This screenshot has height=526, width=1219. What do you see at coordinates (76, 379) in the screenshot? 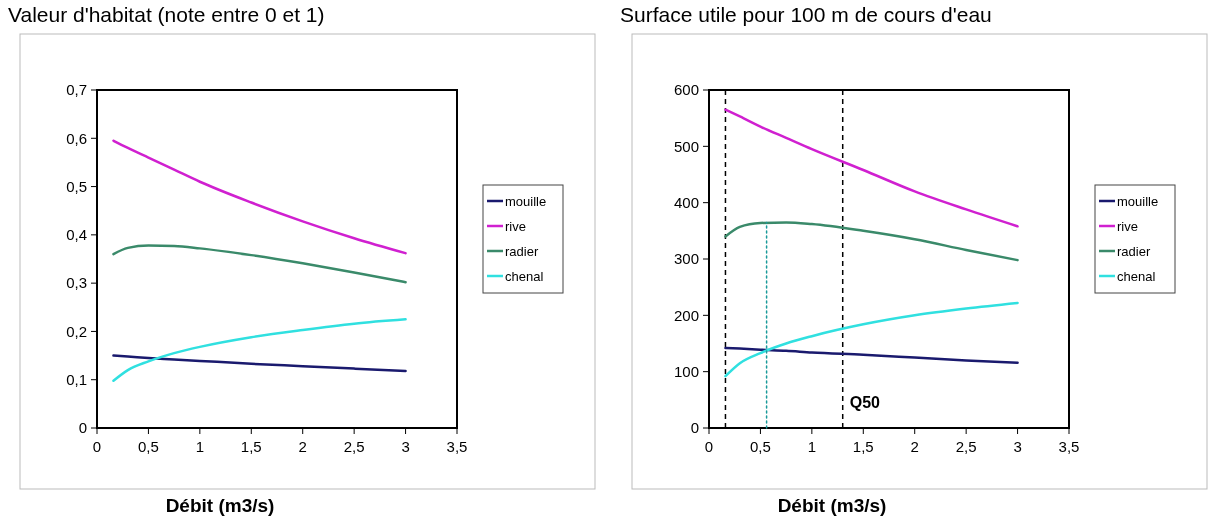
I see `y-tick-label: 0,1` at bounding box center [76, 379].